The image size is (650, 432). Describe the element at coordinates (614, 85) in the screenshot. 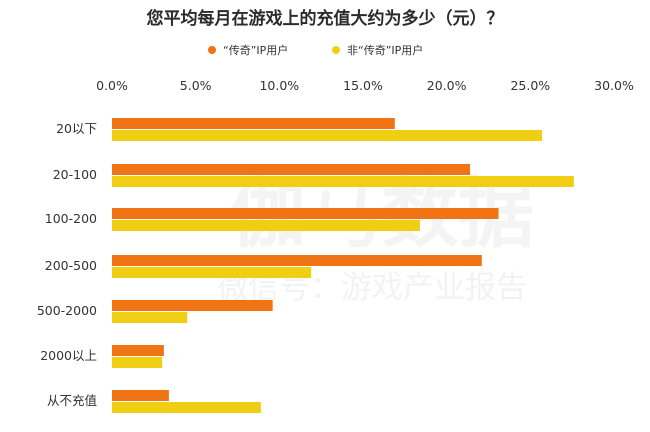

I see `x-tick-label-7: 30.0%` at that location.